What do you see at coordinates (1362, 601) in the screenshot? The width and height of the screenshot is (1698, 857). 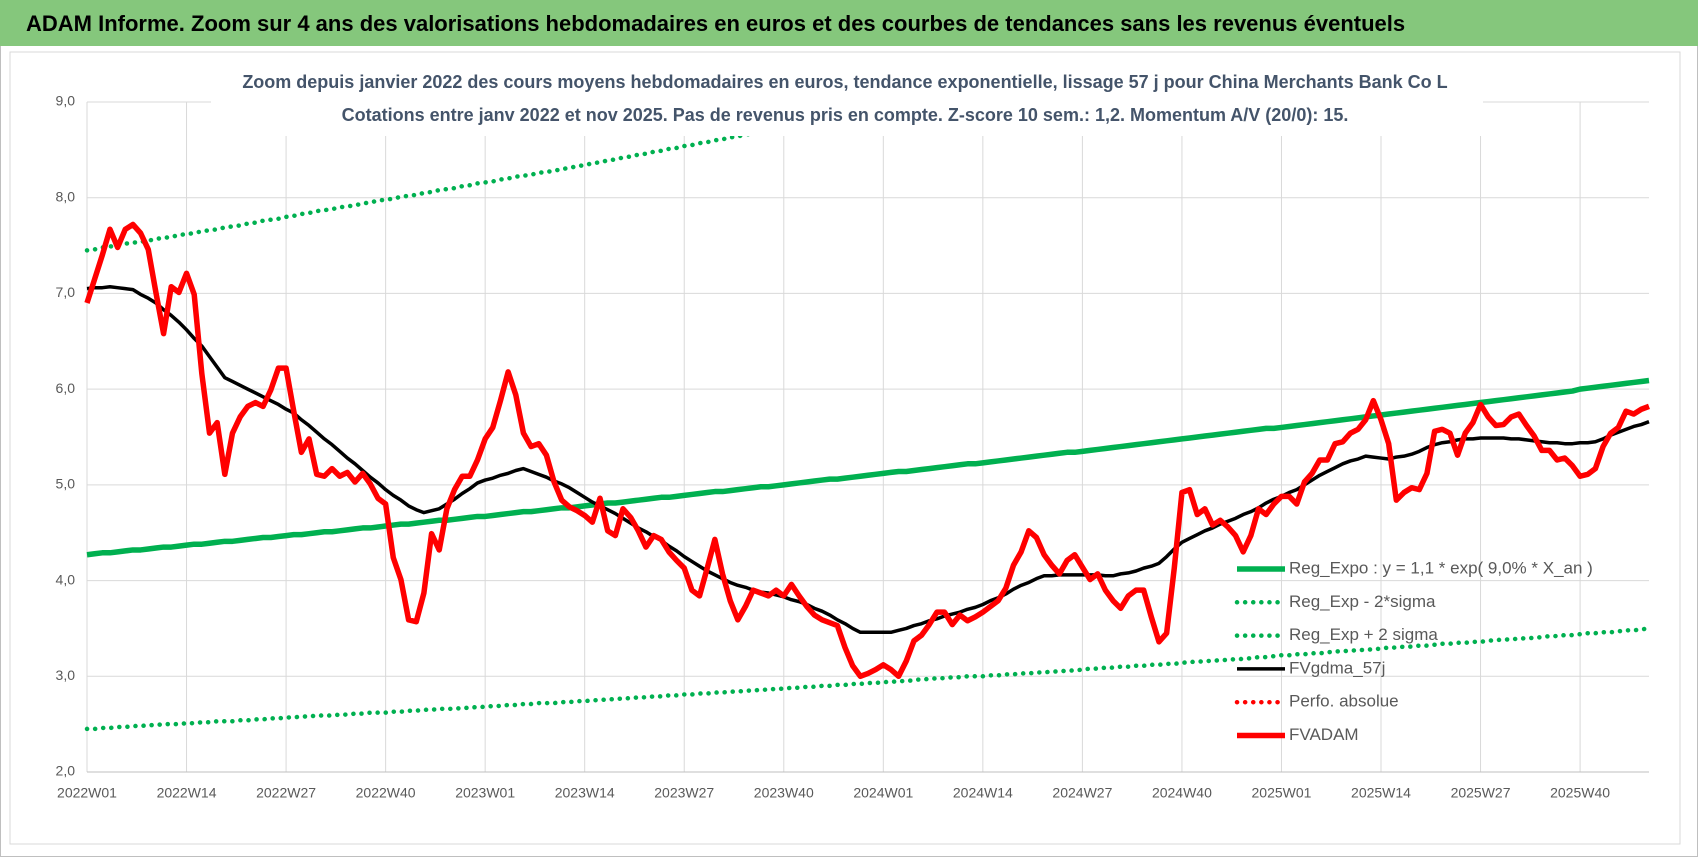 I see `legend-label: Reg_Exp - 2*sigma` at bounding box center [1362, 601].